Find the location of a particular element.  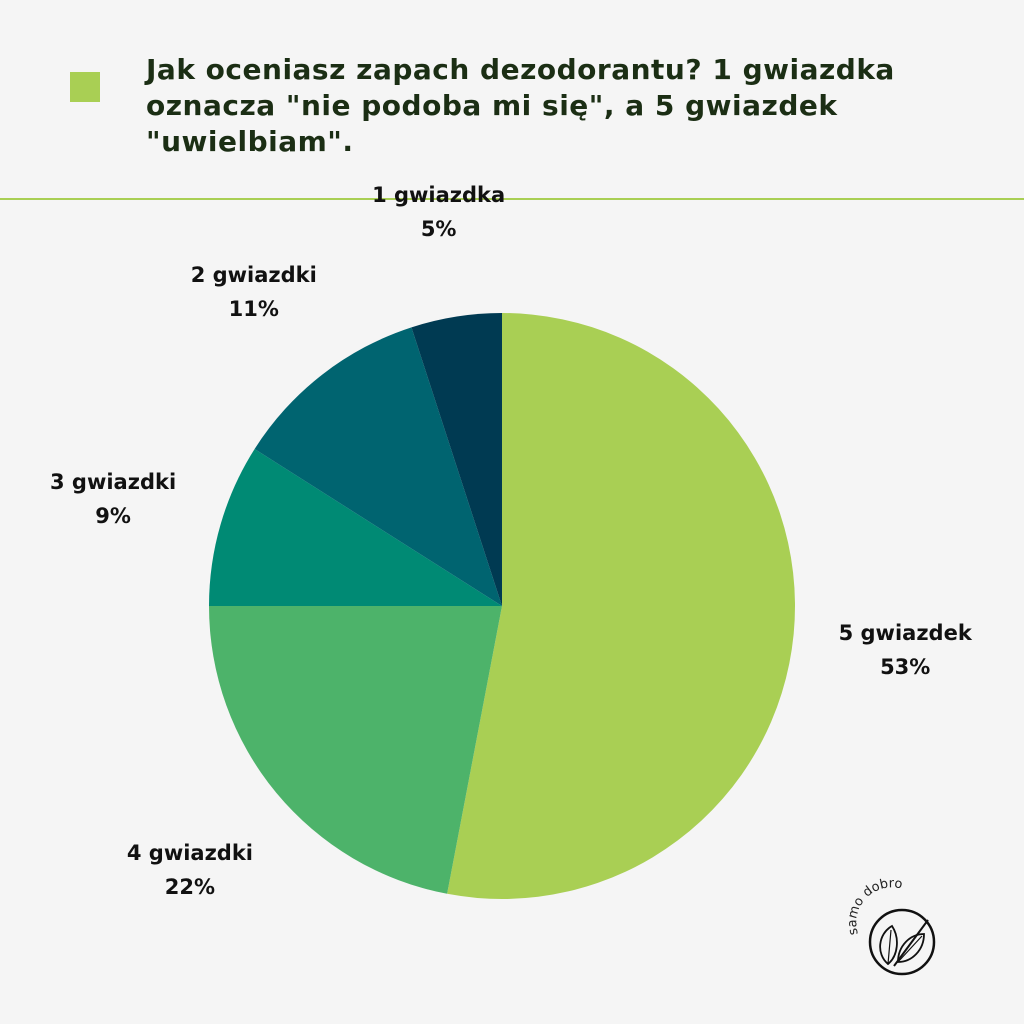

brand-logo: samo dobro is located at coordinates (890, 926).